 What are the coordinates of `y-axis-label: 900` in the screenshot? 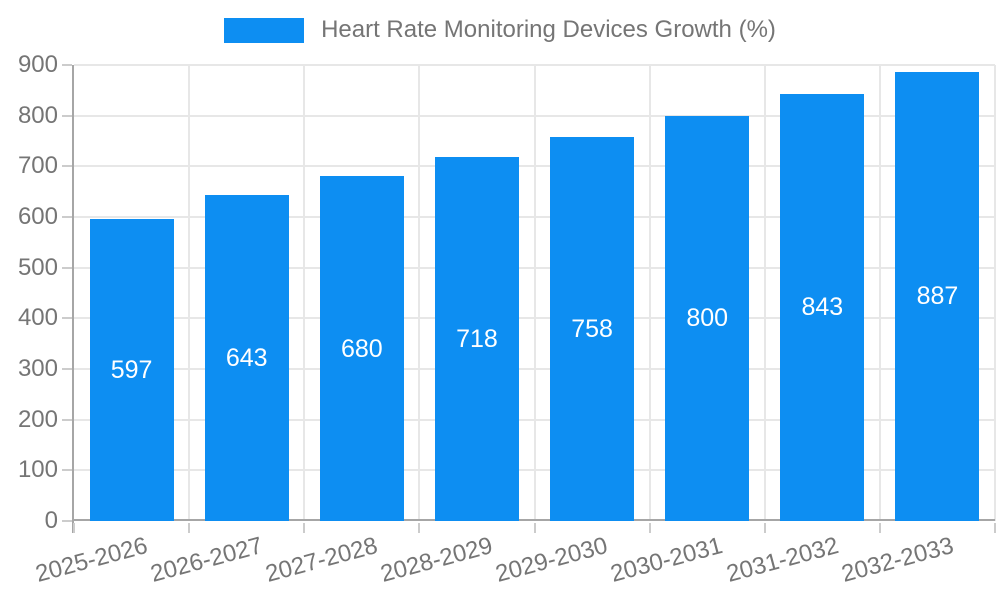 It's located at (37, 64).